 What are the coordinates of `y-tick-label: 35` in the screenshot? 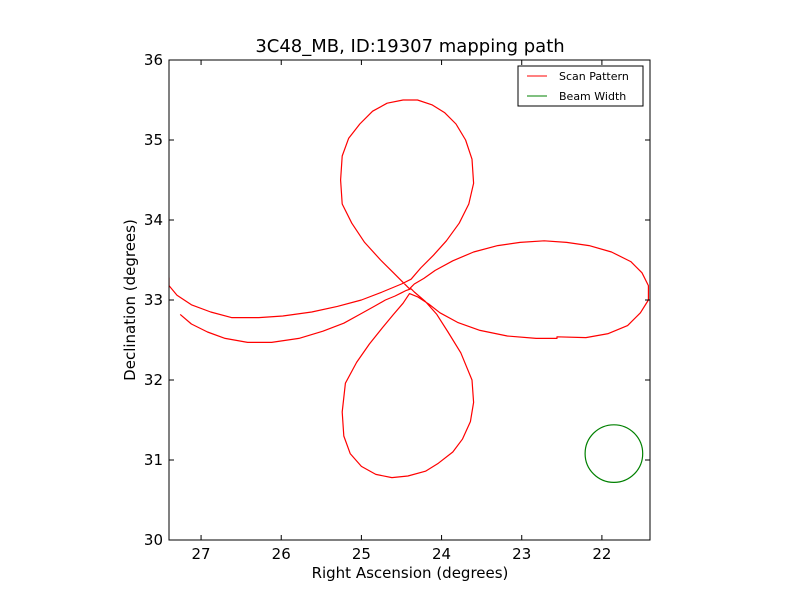 It's located at (153, 140).